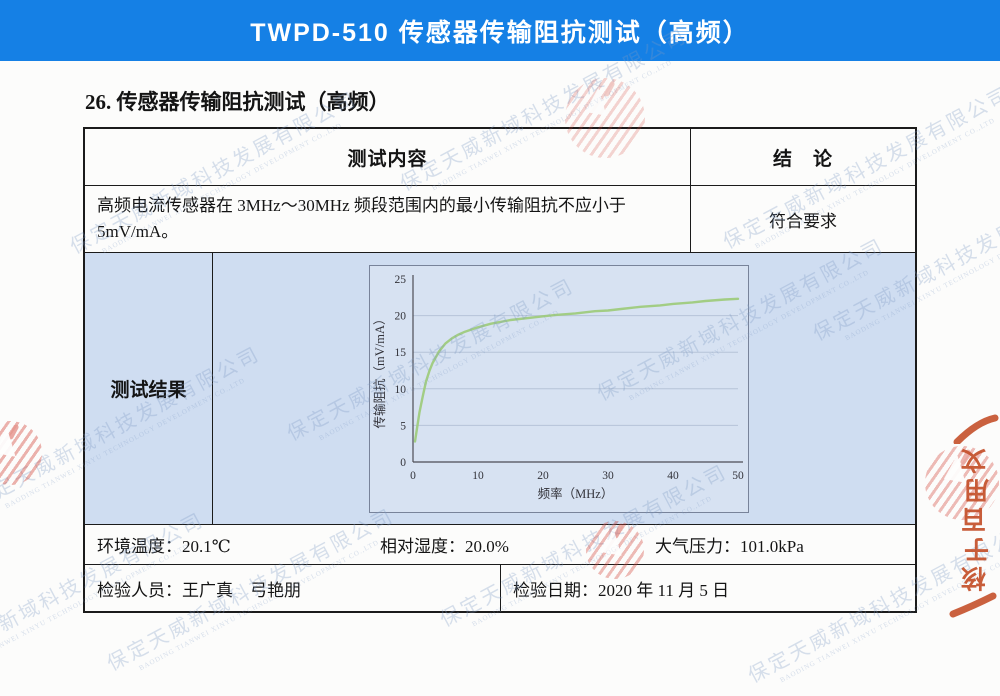  Describe the element at coordinates (164, 546) in the screenshot. I see `ambient-temperature: 环境温度：20.1℃` at that location.